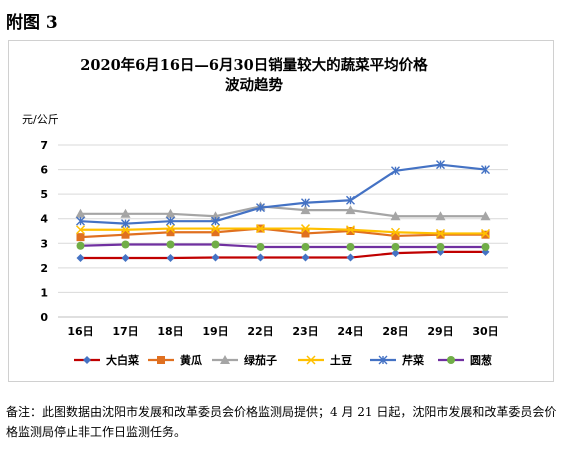 The width and height of the screenshot is (572, 450). Describe the element at coordinates (44, 317) in the screenshot. I see `y-tick-label: 0` at that location.